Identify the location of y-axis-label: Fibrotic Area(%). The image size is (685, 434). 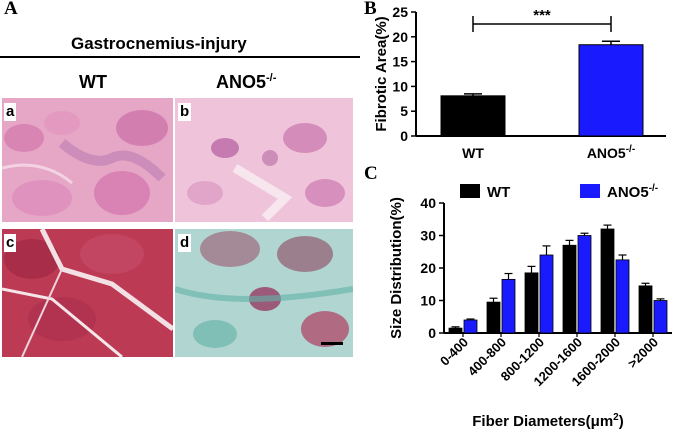
(381, 73).